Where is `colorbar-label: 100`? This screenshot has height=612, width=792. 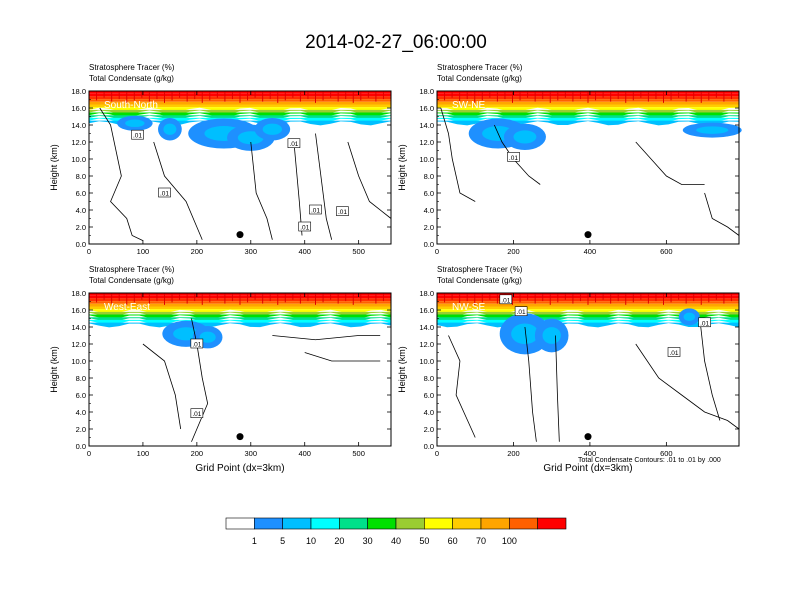 colorbar-label: 100 is located at coordinates (509, 541).